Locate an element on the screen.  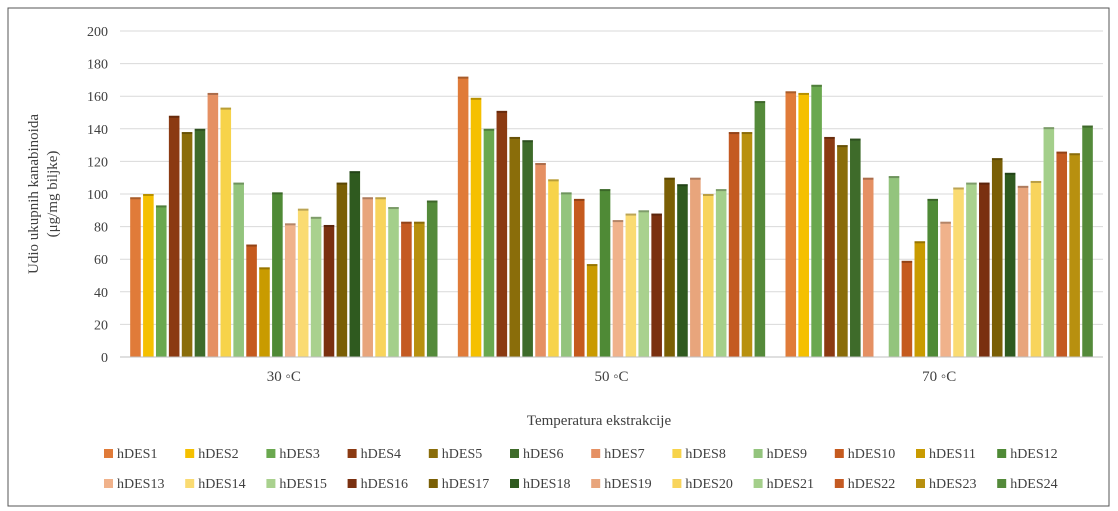
y-tick-label: 200 is located at coordinates (97, 32).